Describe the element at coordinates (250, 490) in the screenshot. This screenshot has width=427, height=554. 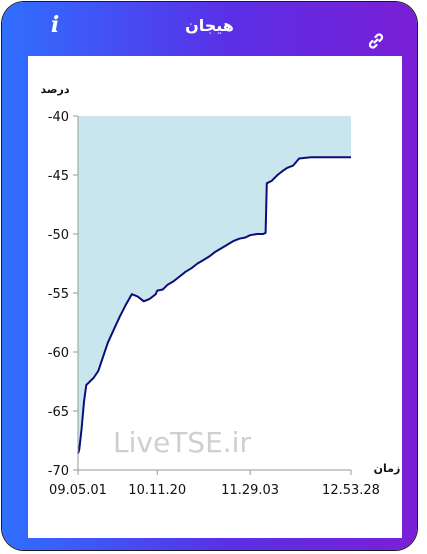
I see `x-tick-label: 11.29.03` at that location.